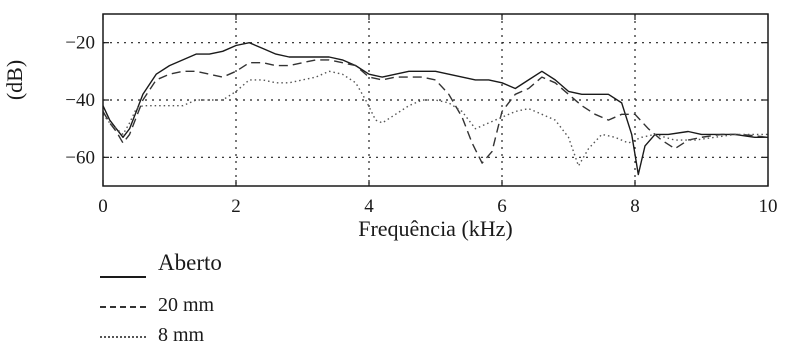 Image resolution: width=786 pixels, height=356 pixels. I want to click on x-tick-label-0: 0, so click(103, 206).